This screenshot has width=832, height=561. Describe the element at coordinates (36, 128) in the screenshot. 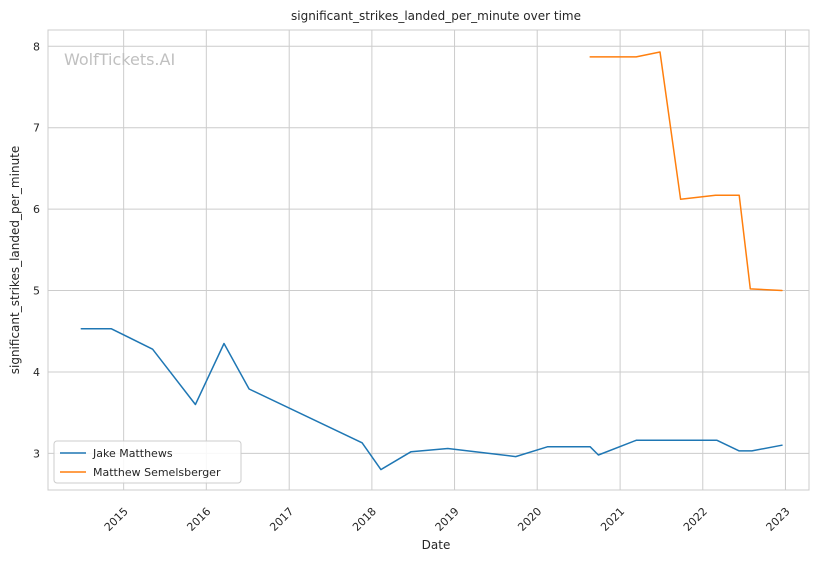

I see `y-tick-label: 7` at that location.